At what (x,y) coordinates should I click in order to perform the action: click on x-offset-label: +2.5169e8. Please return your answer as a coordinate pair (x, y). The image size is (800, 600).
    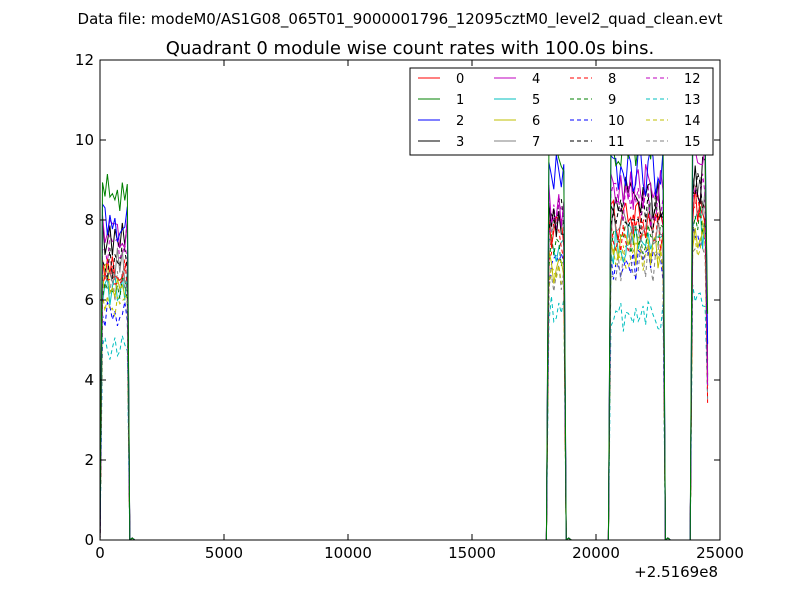
    Looking at the image, I should click on (676, 572).